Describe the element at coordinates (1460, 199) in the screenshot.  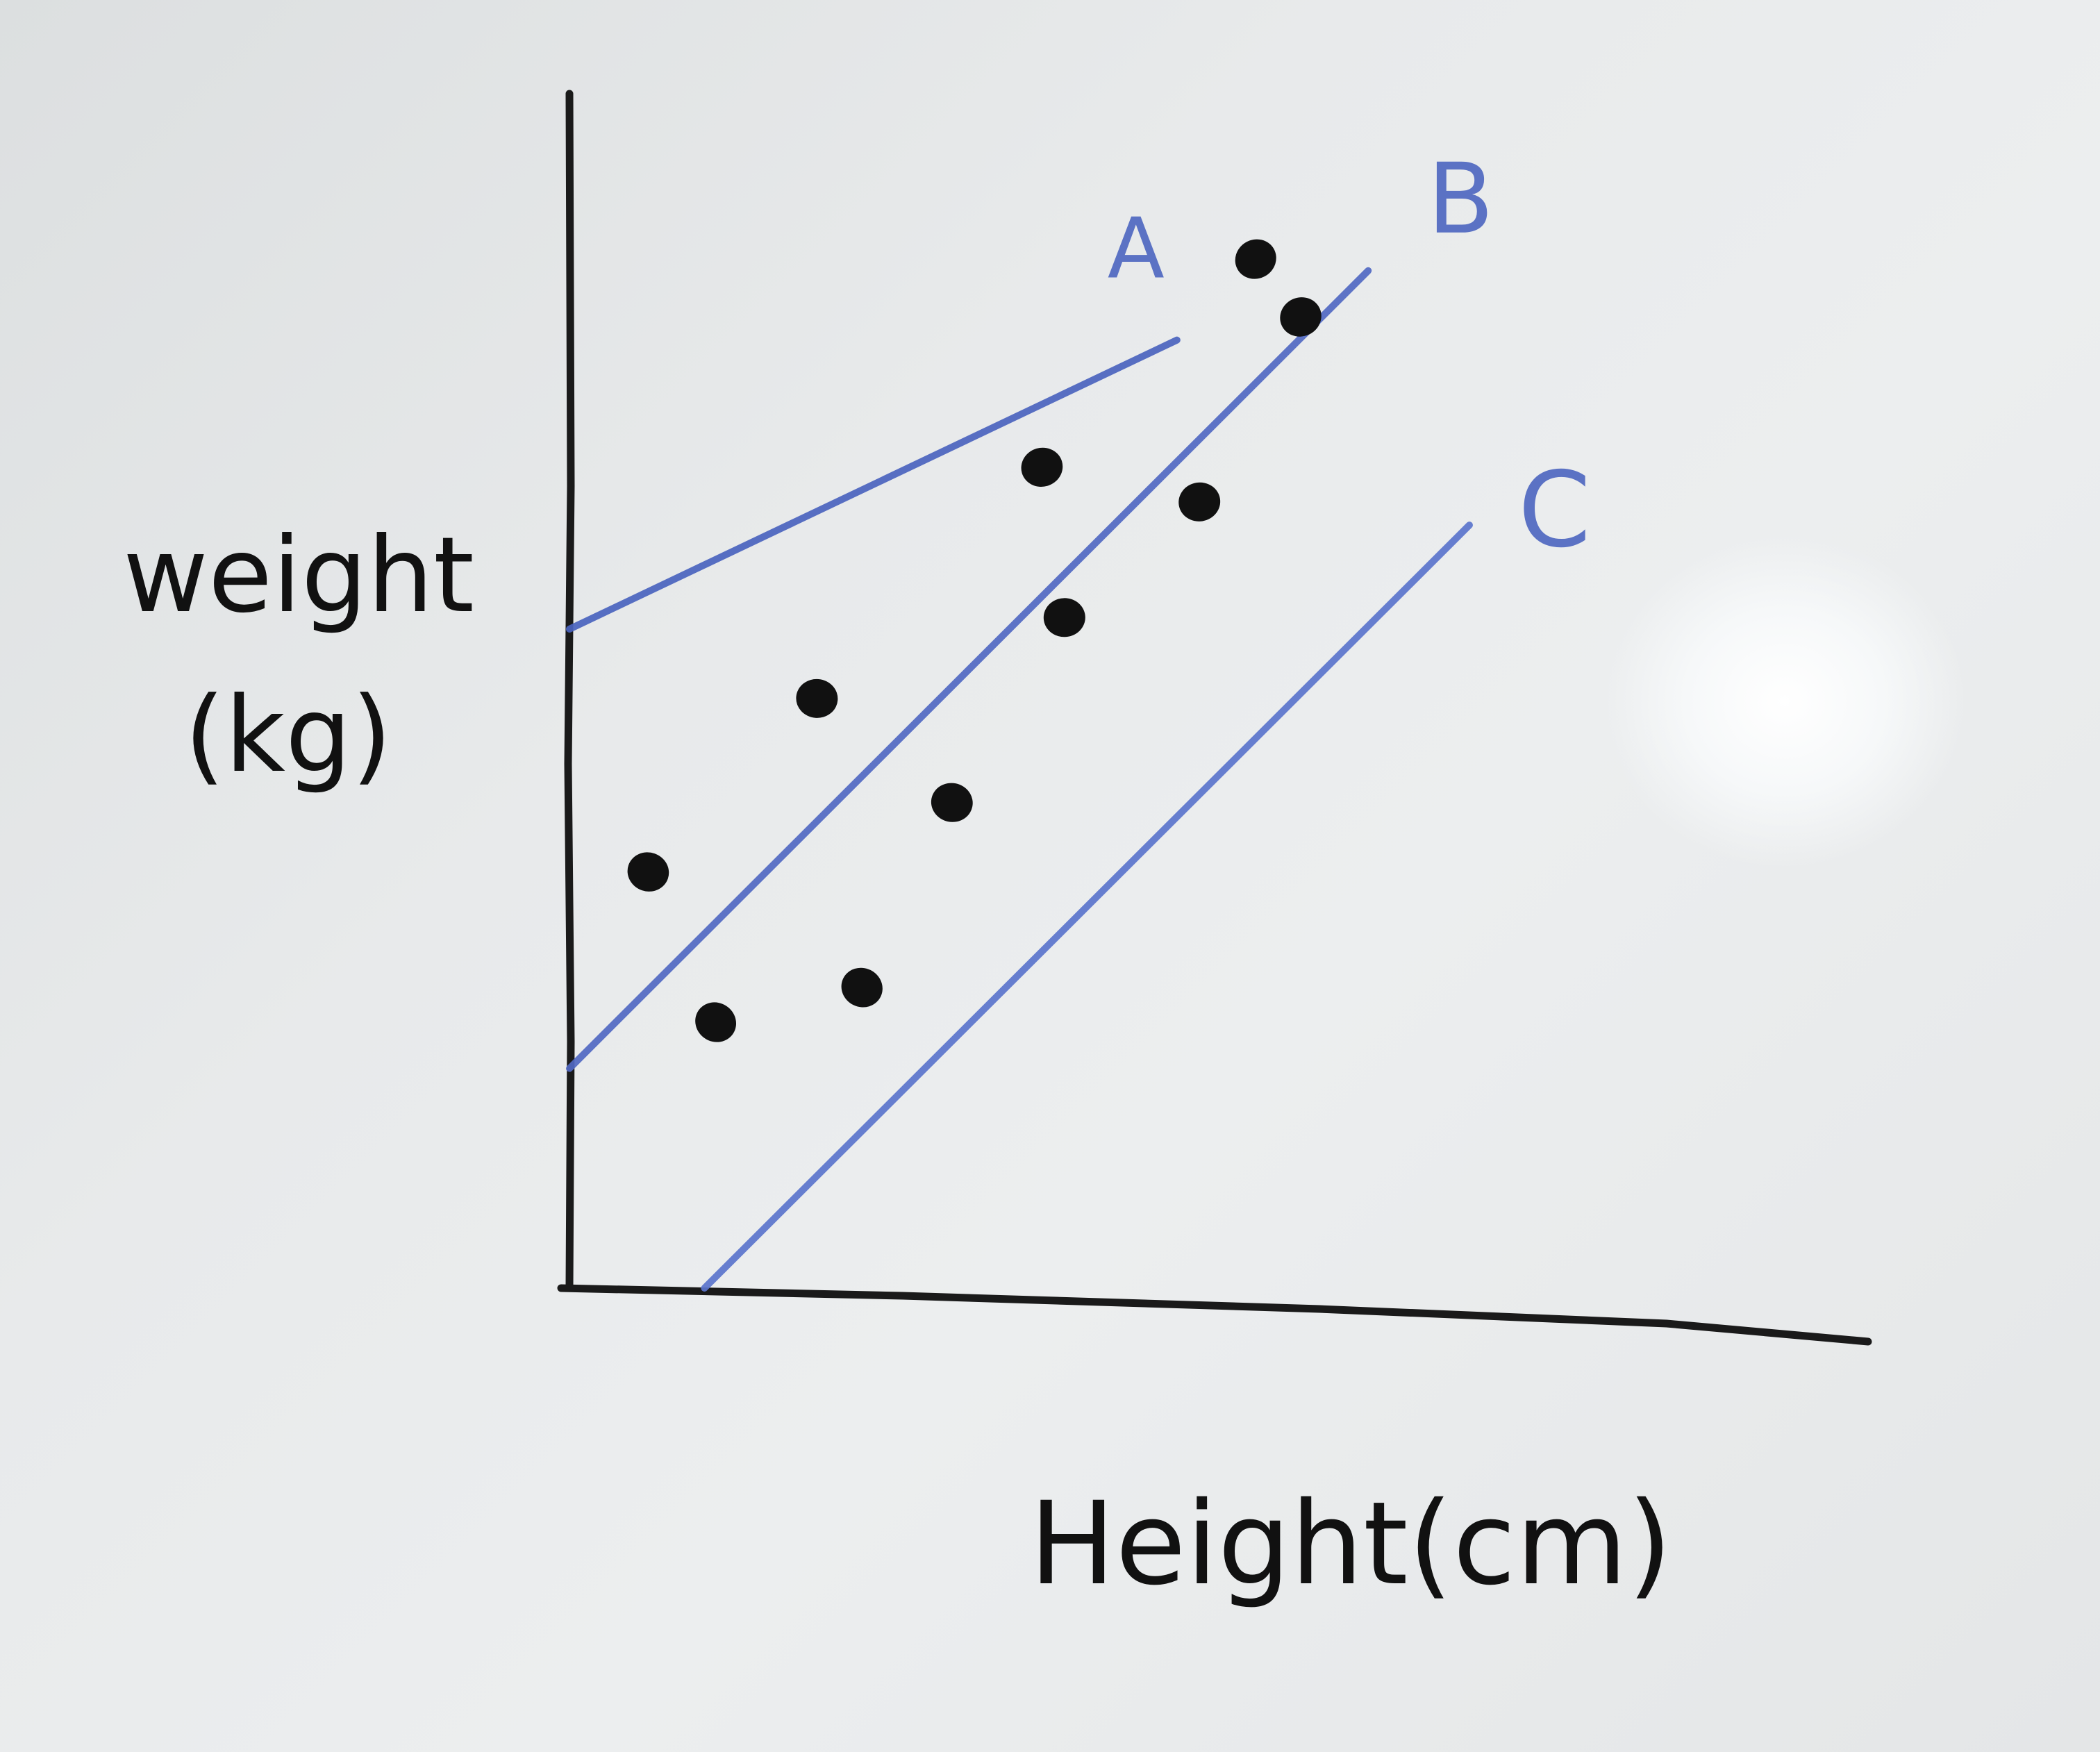
I see `fit-line-label-b: B` at that location.